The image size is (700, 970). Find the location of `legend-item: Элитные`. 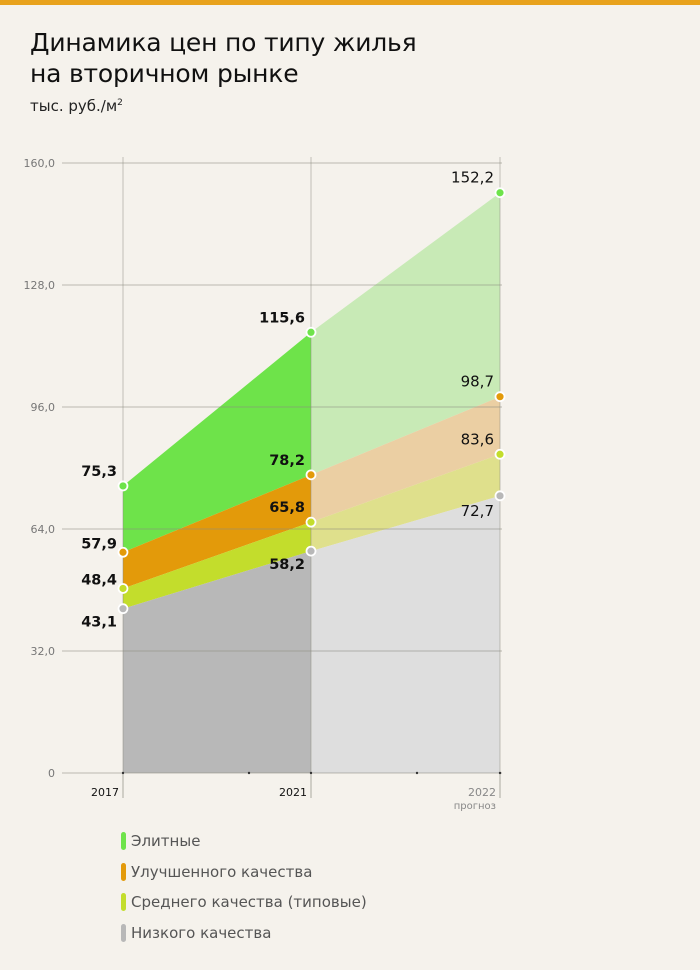

legend-item: Элитные is located at coordinates (244, 841).